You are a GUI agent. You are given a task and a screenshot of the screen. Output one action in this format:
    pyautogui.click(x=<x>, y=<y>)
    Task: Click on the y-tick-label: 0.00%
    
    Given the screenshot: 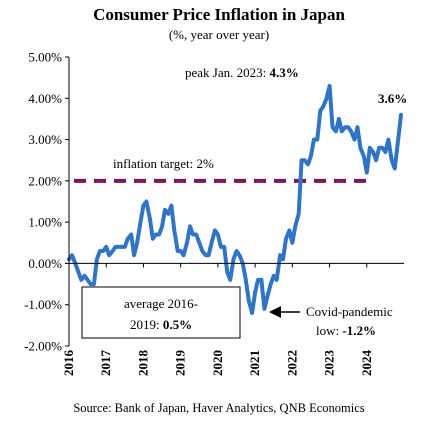 What is the action you would take?
    pyautogui.click(x=45, y=263)
    